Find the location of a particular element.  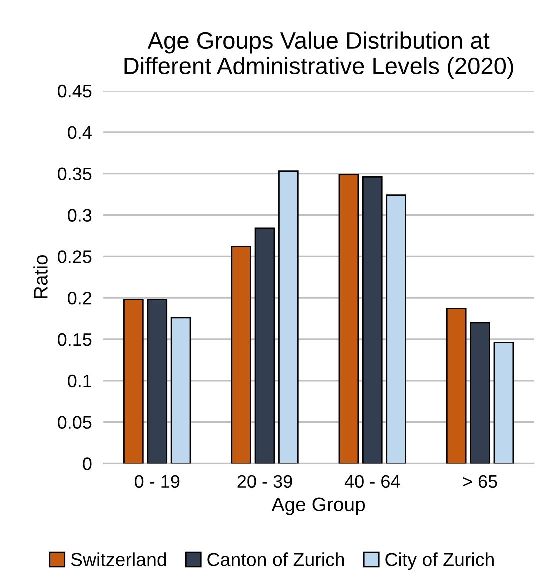

y-tick-label: 0.05 is located at coordinates (75, 423).